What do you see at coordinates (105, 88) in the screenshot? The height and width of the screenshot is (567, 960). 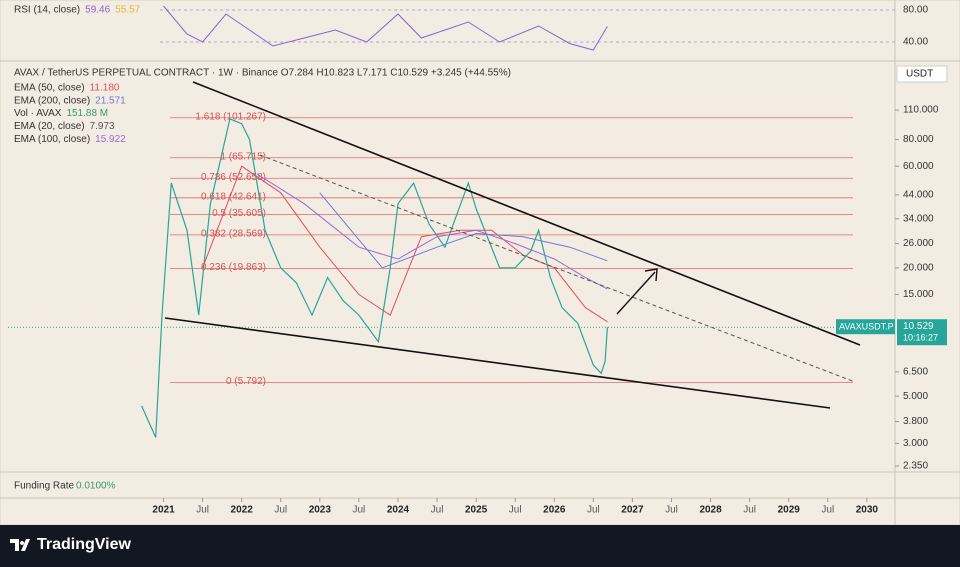 I see `legend-value: 11.180` at bounding box center [105, 88].